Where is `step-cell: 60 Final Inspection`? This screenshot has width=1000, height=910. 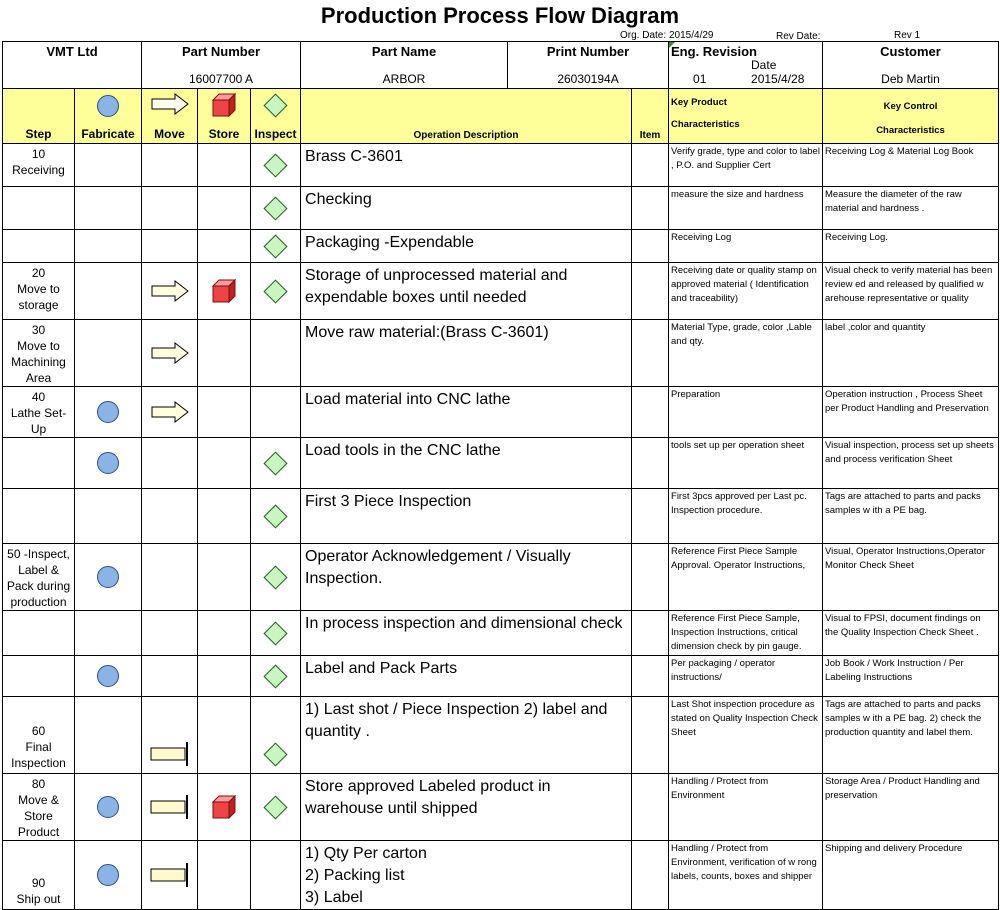 step-cell: 60 Final Inspection is located at coordinates (38, 735).